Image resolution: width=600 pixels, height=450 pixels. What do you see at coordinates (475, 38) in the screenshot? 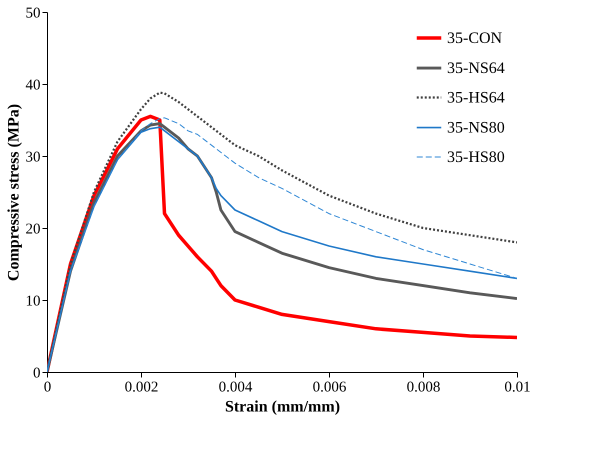
I see `legend-label: 35-CON` at bounding box center [475, 38].